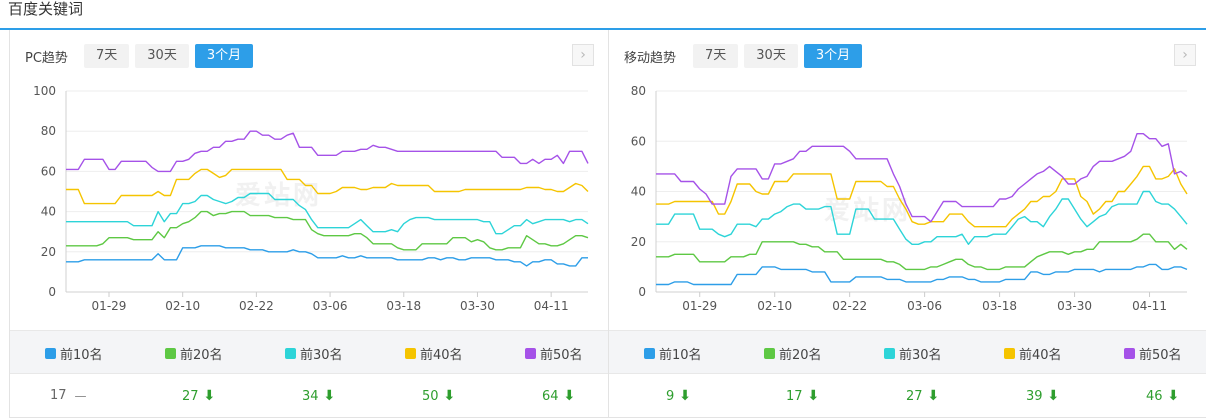 The image size is (1206, 420). Describe the element at coordinates (46, 58) in the screenshot. I see `pc-panel-title: PC趋势` at that location.